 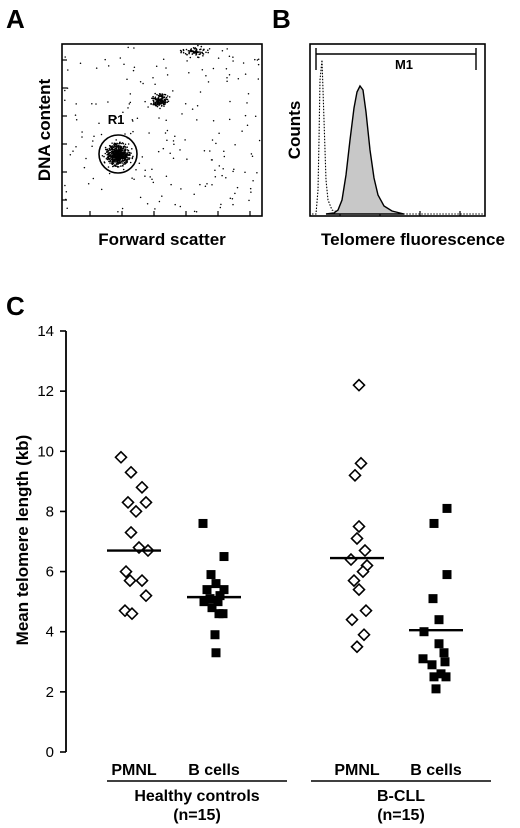 What do you see at coordinates (50, 572) in the screenshot?
I see `y-tick-label: 6` at bounding box center [50, 572].